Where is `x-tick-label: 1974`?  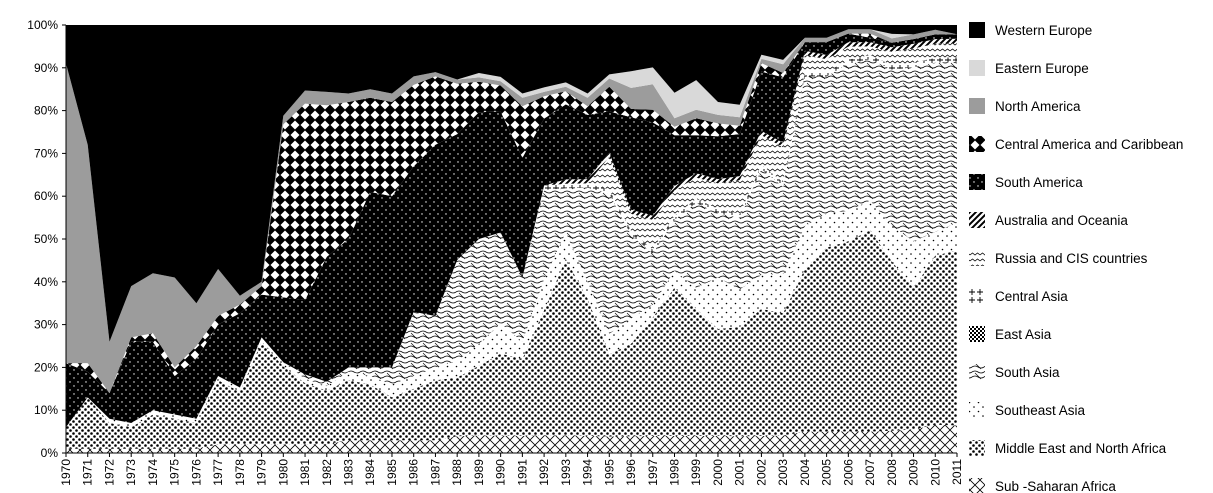 x-tick-label: 1974 is located at coordinates (153, 472).